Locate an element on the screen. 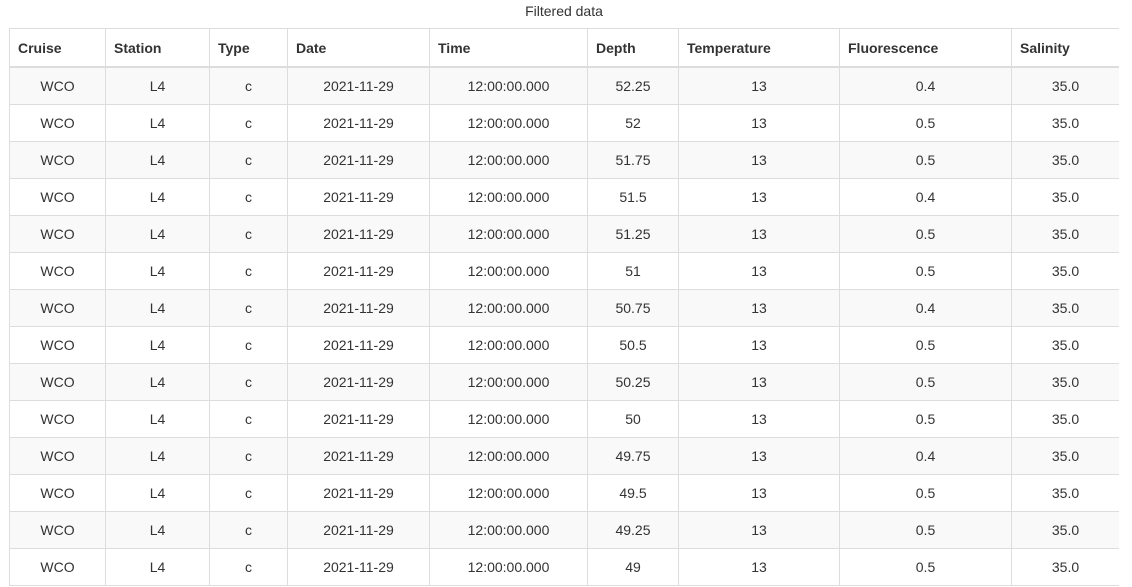 This screenshot has height=587, width=1132. column-header-cruise: Cruise is located at coordinates (58, 48).